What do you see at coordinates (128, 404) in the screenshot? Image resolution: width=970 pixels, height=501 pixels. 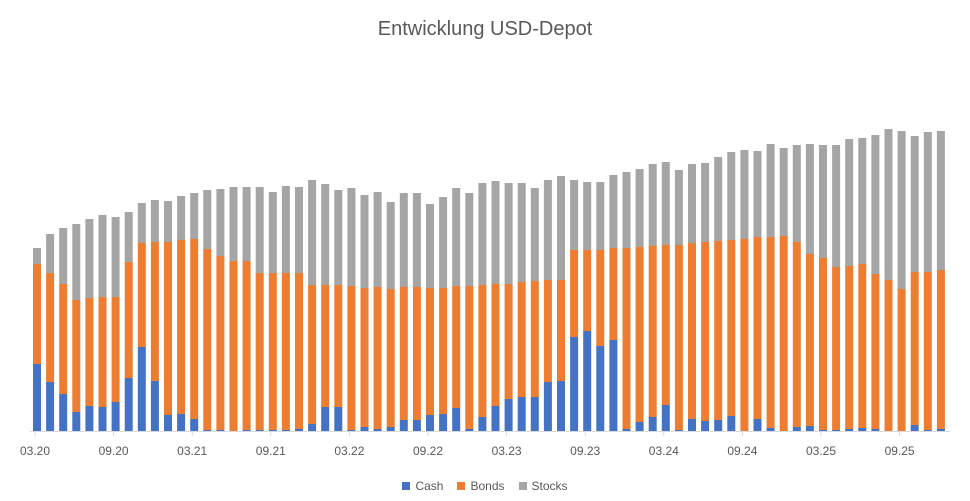 I see `bar-cash-10.20` at bounding box center [128, 404].